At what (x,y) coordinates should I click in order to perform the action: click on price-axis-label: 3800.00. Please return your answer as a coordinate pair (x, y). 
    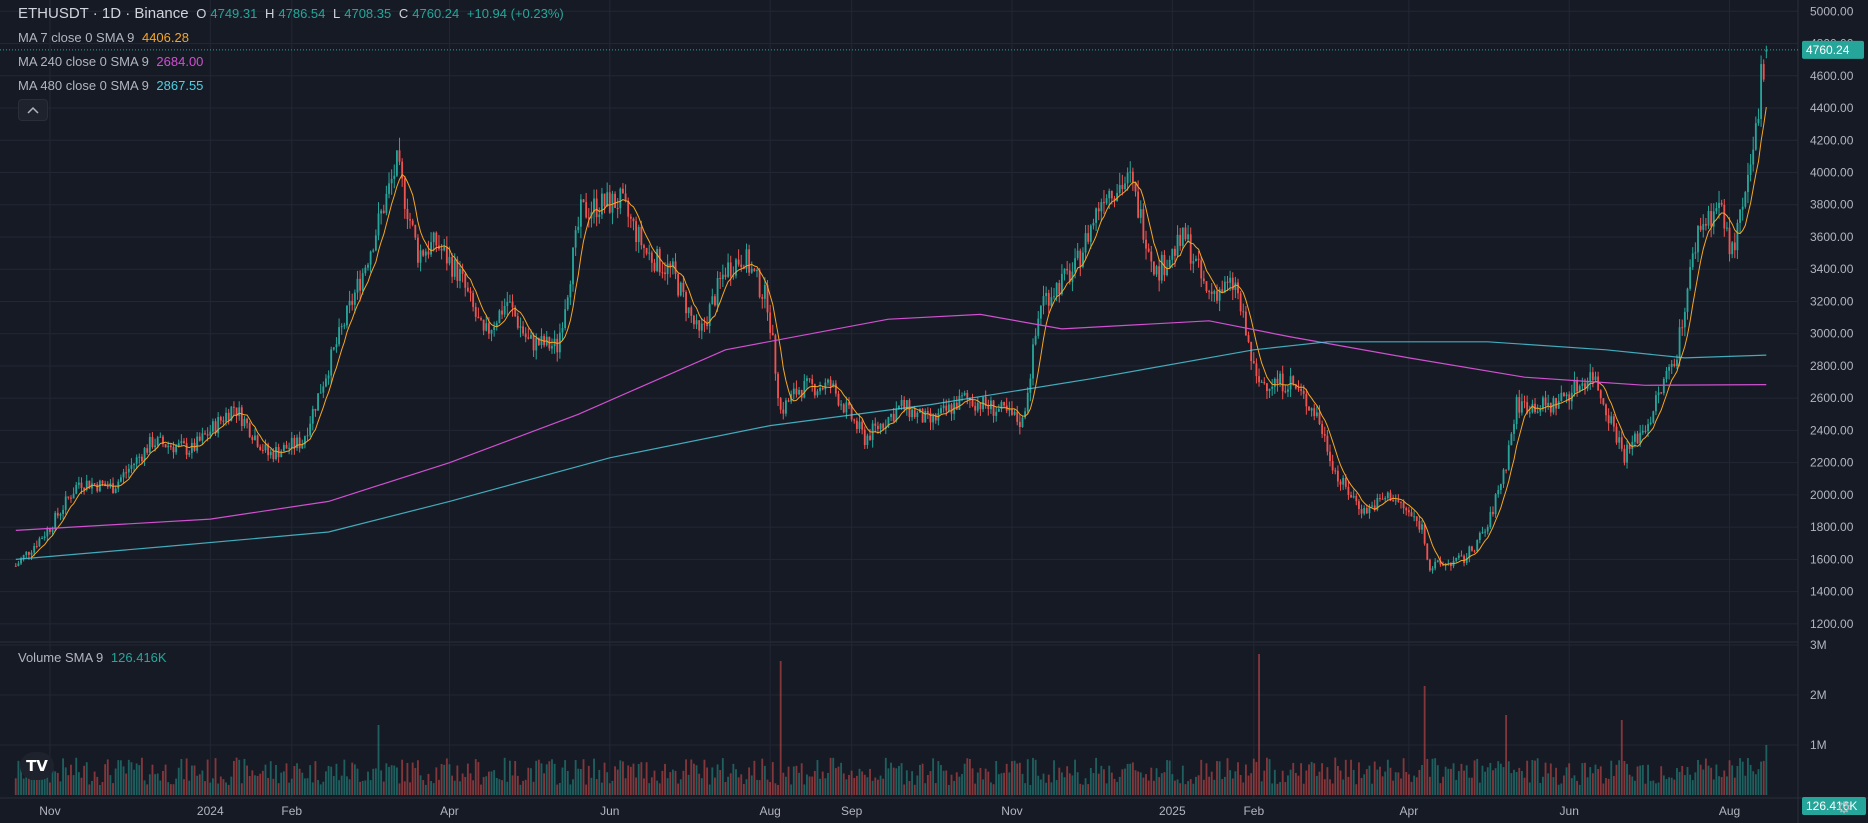
    Looking at the image, I should click on (1832, 205).